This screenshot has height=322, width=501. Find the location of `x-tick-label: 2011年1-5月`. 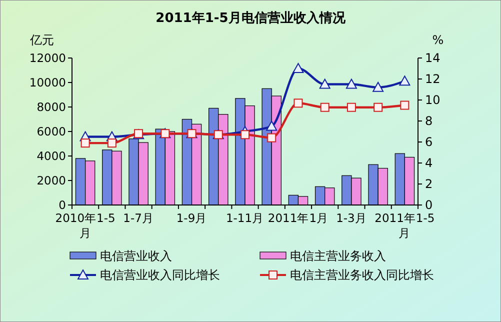

x-tick-label: 2011年1-5月 is located at coordinates (404, 225).